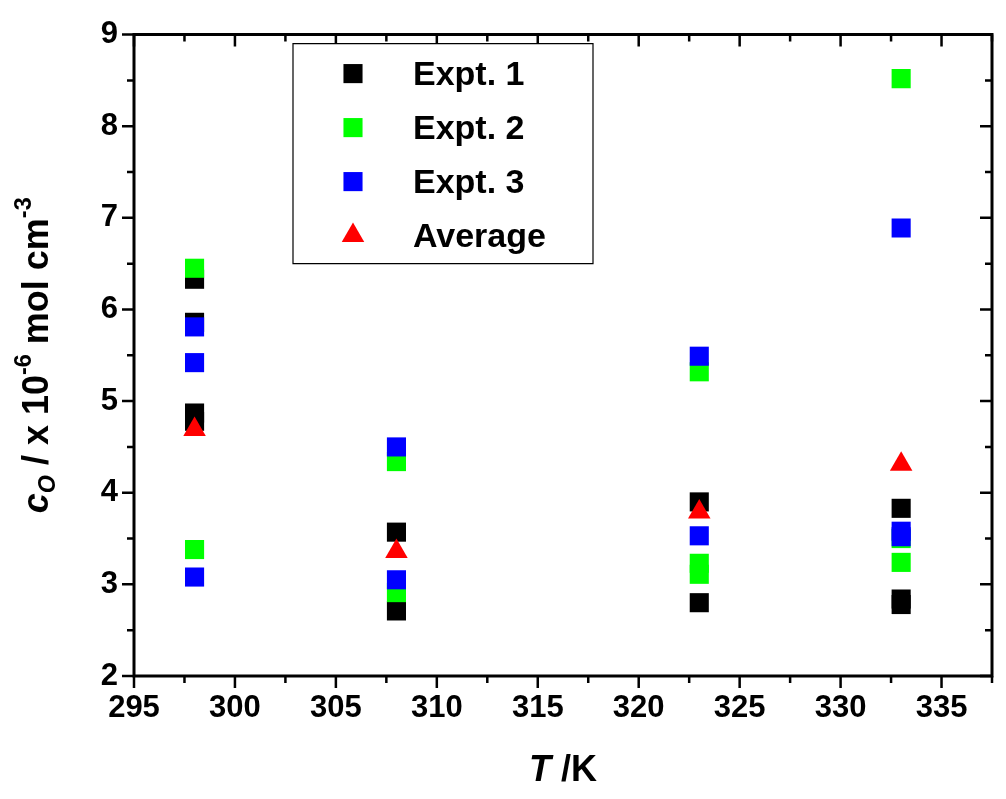 This screenshot has width=1006, height=799. Describe the element at coordinates (436, 707) in the screenshot. I see `x-tick-label: 310` at that location.